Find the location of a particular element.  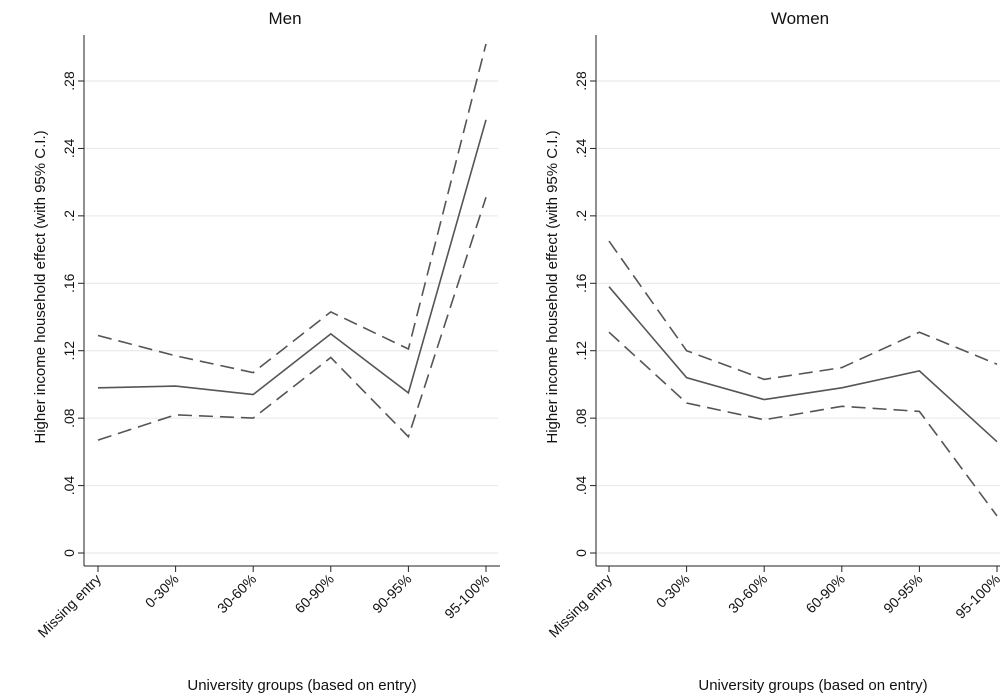

panel-title: Women is located at coordinates (800, 18).